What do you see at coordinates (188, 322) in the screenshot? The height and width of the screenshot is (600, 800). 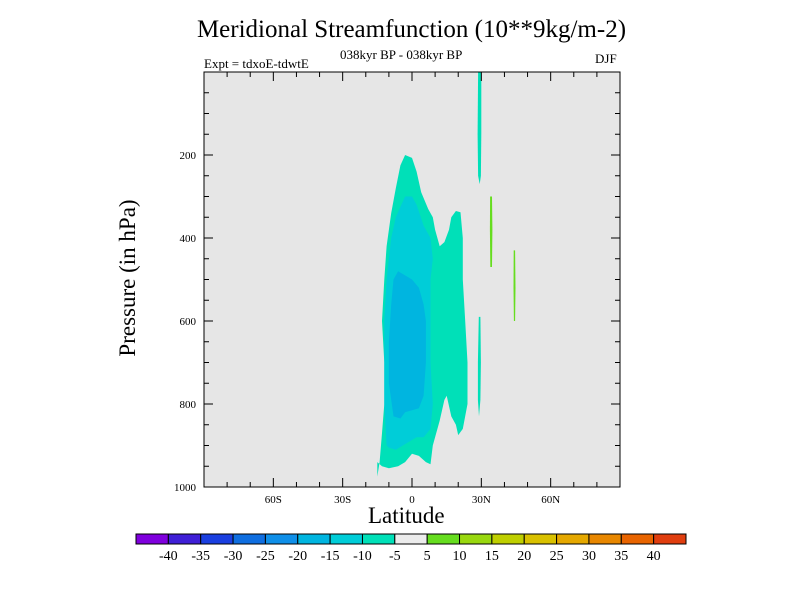 I see `y-tick-label: 600` at bounding box center [188, 322].